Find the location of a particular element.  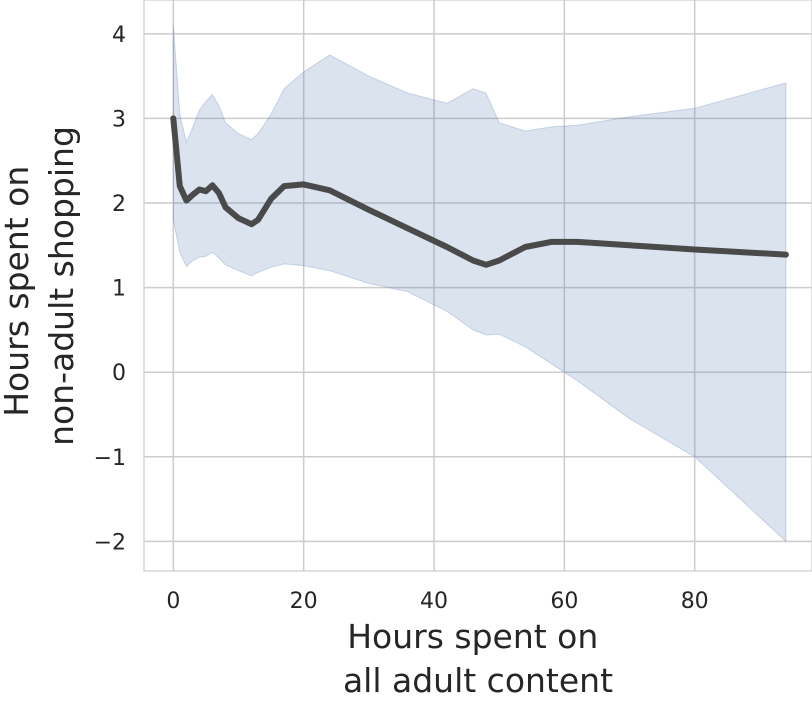

x-tick-label: 80 is located at coordinates (695, 601).